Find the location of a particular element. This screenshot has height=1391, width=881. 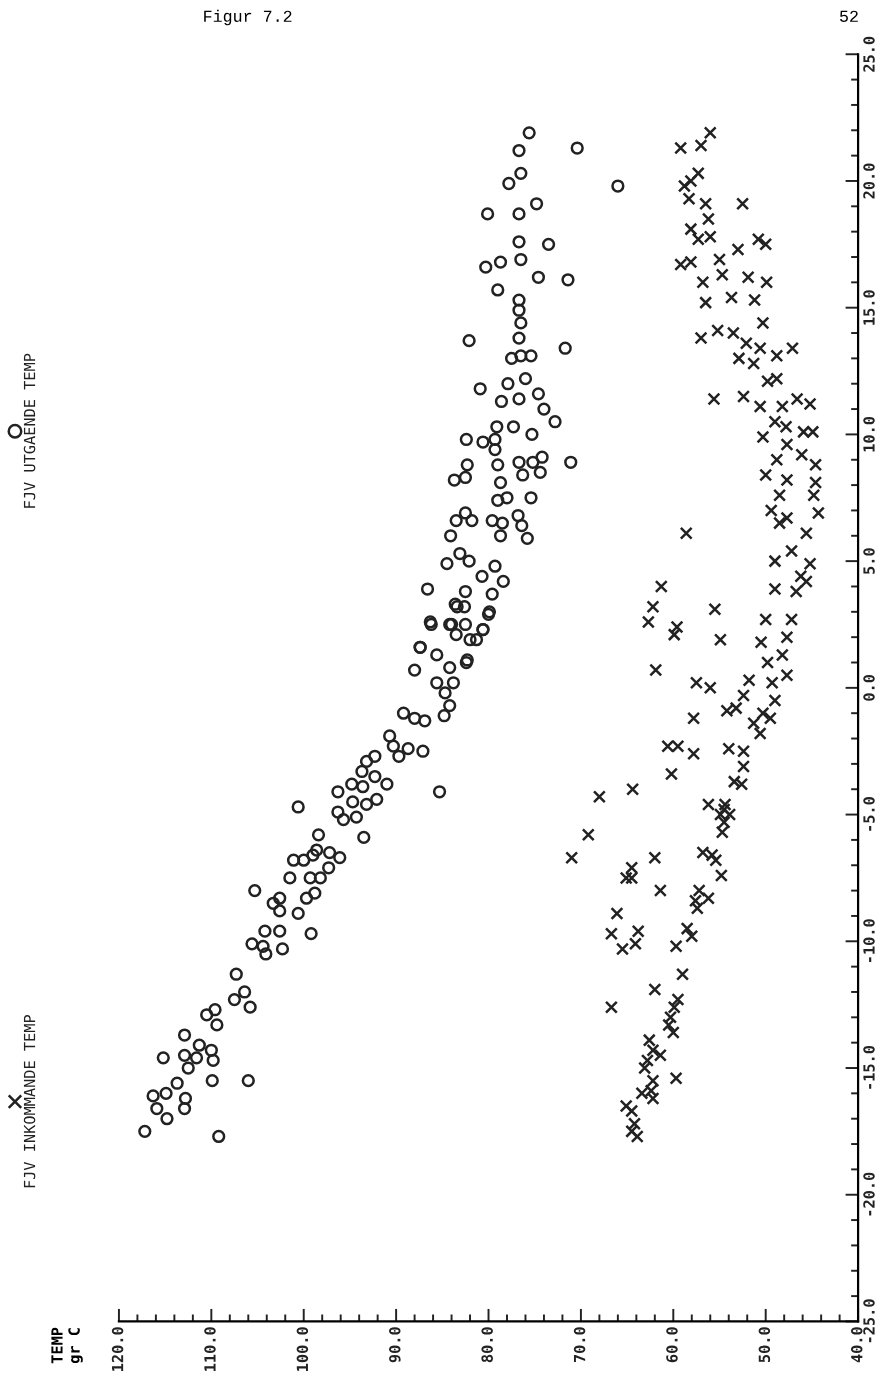

y-tick-label: 25.0 is located at coordinates (869, 54).